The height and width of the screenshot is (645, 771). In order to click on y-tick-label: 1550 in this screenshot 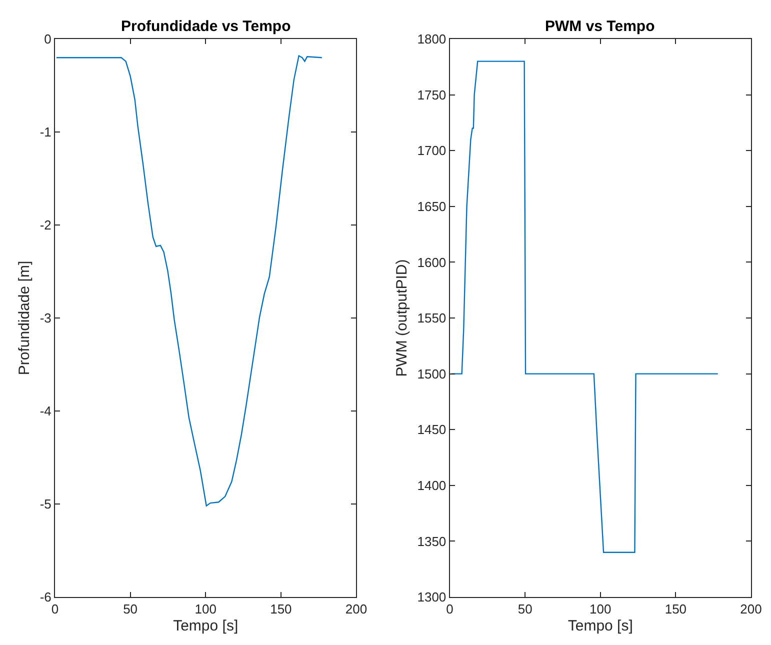, I will do `click(431, 318)`.